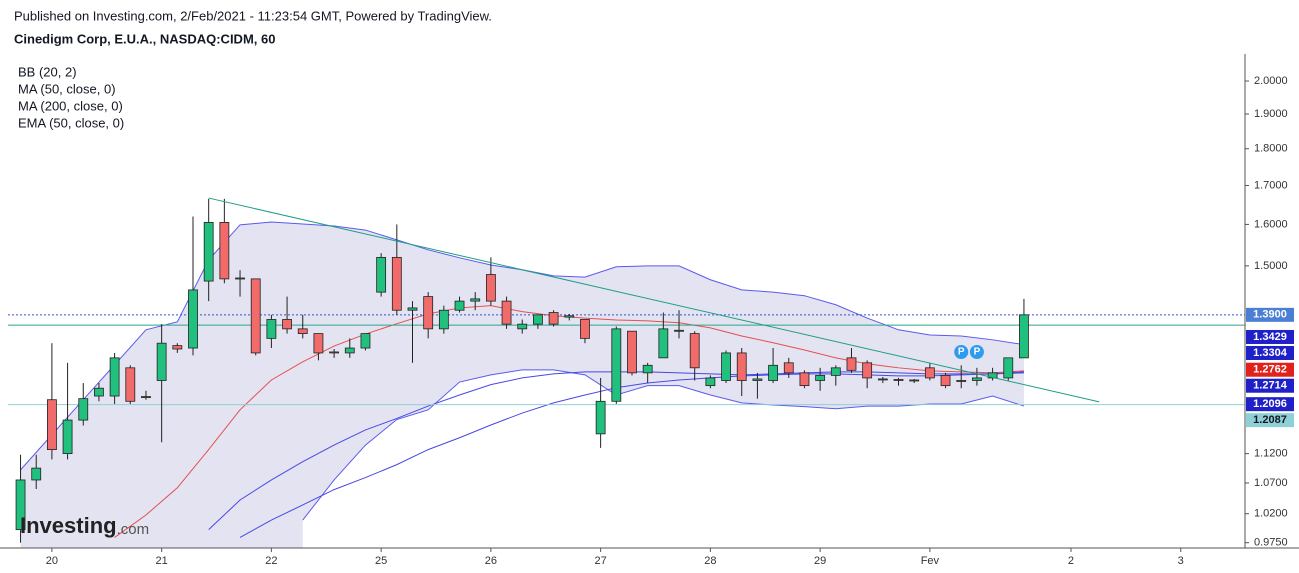  What do you see at coordinates (1271, 514) in the screenshot?
I see `y-tick-label: 1.0200` at bounding box center [1271, 514].